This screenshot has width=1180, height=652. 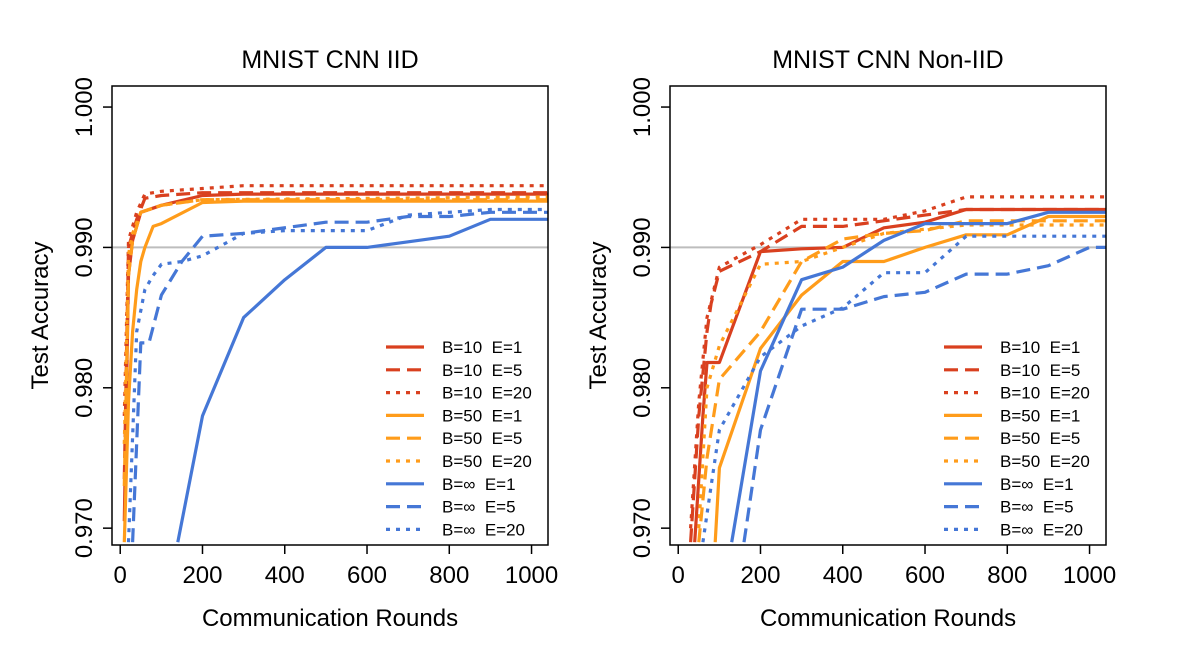 What do you see at coordinates (329, 60) in the screenshot?
I see `chart-title: MNIST CNN IID` at bounding box center [329, 60].